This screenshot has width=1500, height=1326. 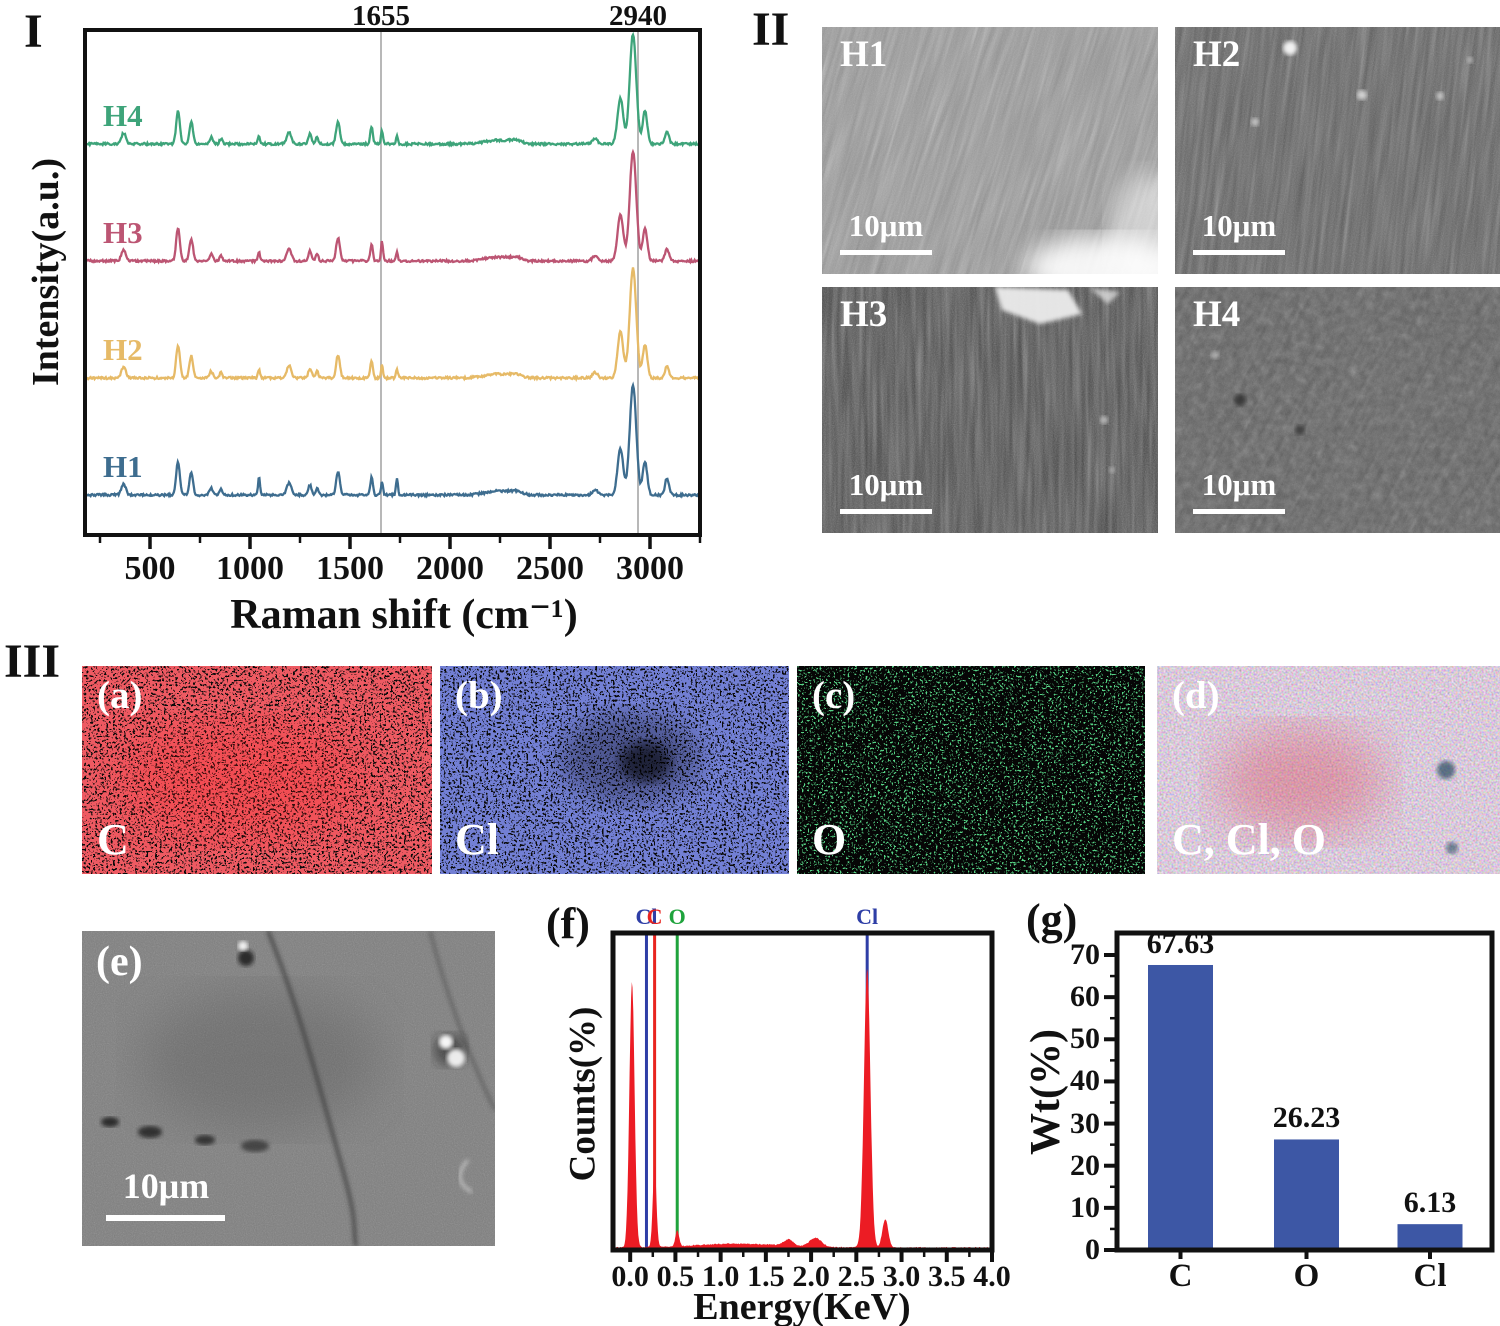 What do you see at coordinates (1430, 1237) in the screenshot?
I see `bar-Cl` at bounding box center [1430, 1237].